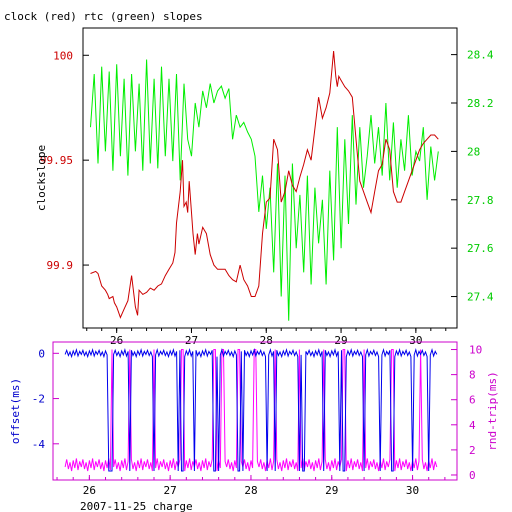 The height and width of the screenshot is (512, 512). What do you see at coordinates (266, 340) in the screenshot?
I see `x-tick-label: 28` at bounding box center [266, 340].